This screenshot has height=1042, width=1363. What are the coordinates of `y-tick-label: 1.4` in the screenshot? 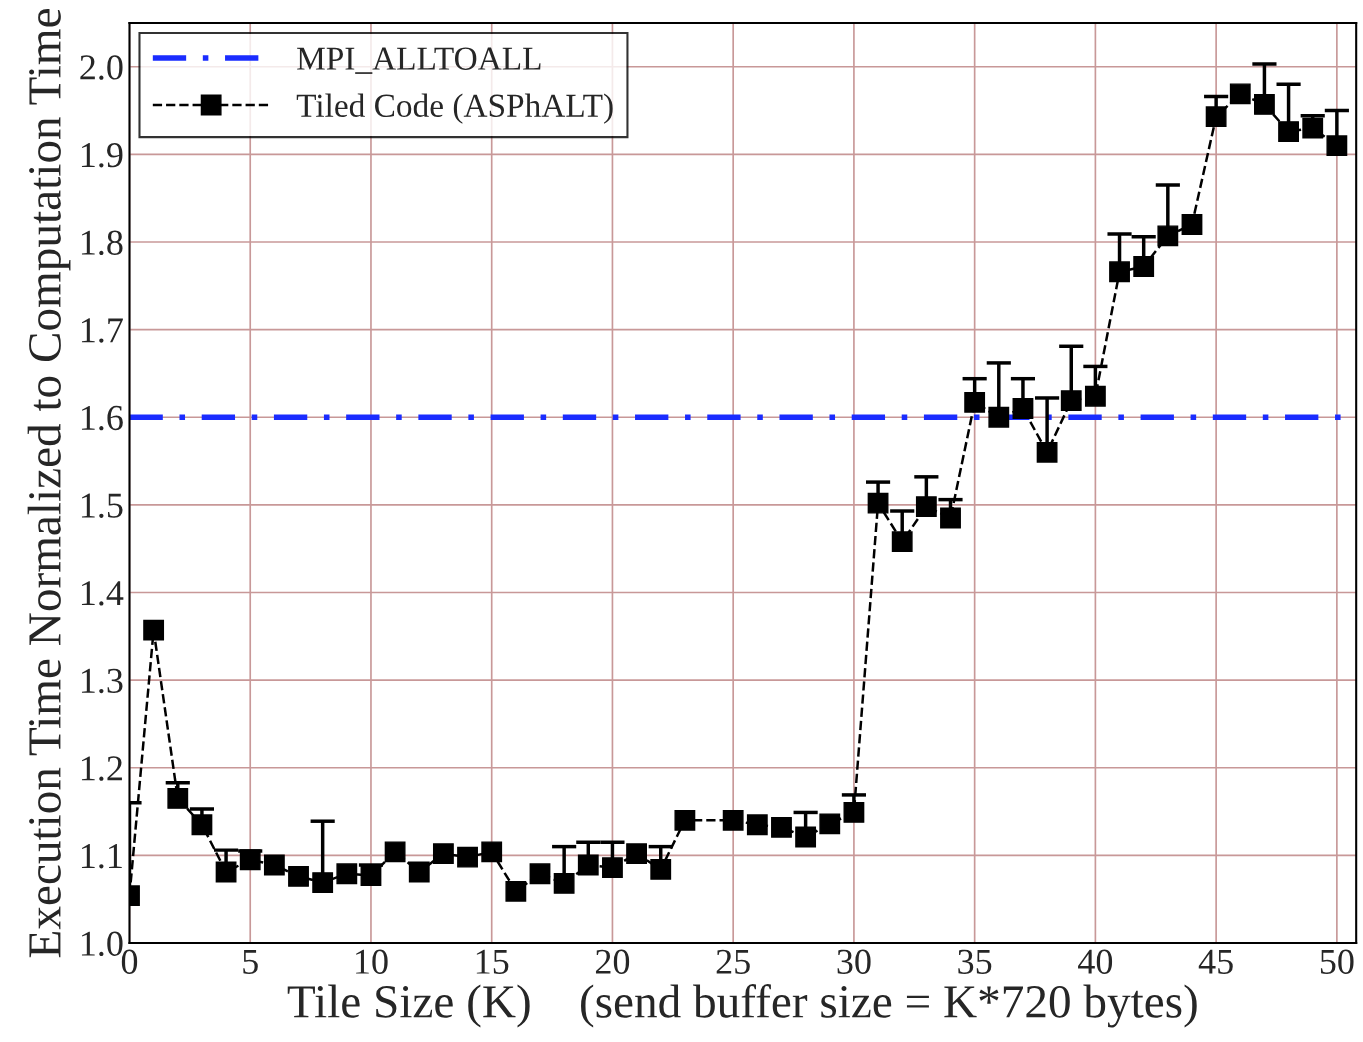 It's located at (102, 593).